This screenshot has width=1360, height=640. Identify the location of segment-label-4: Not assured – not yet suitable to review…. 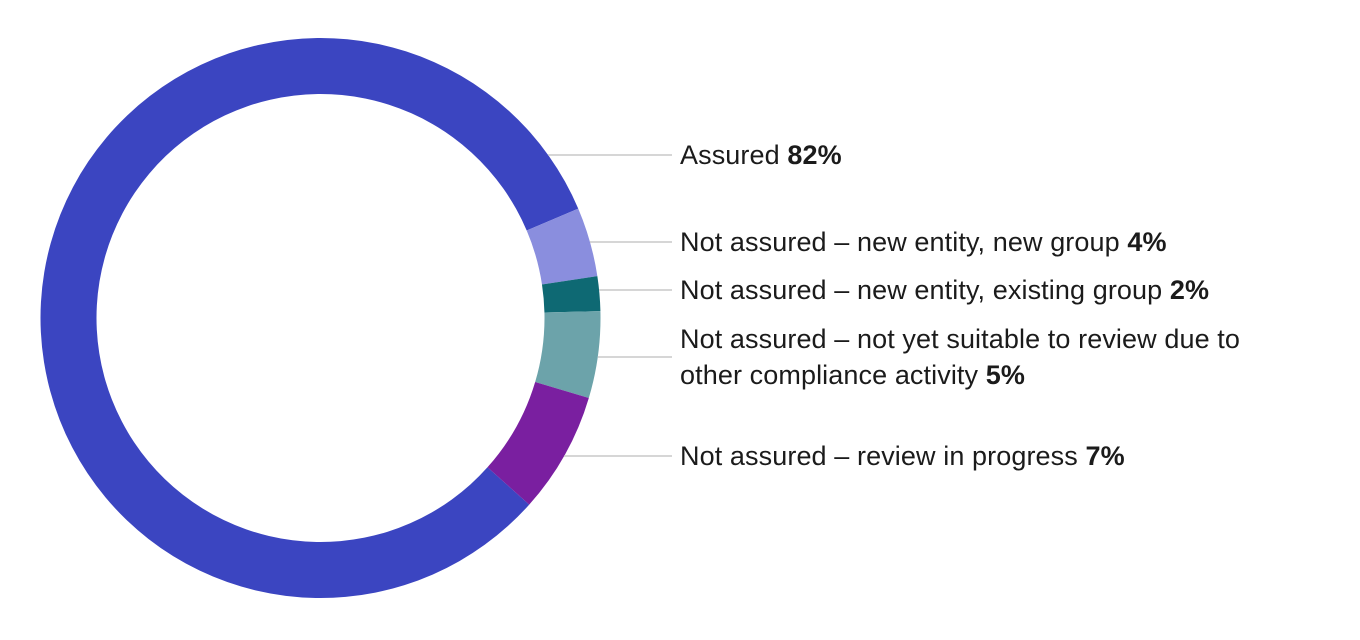
(980, 357).